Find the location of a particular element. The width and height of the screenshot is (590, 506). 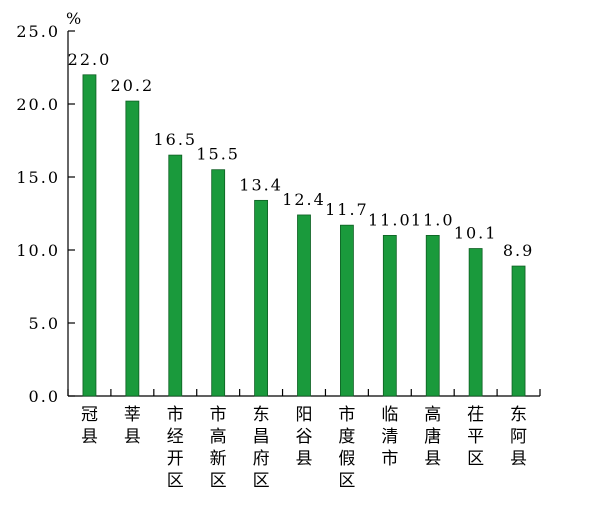

data-label: 20.2 is located at coordinates (133, 85).